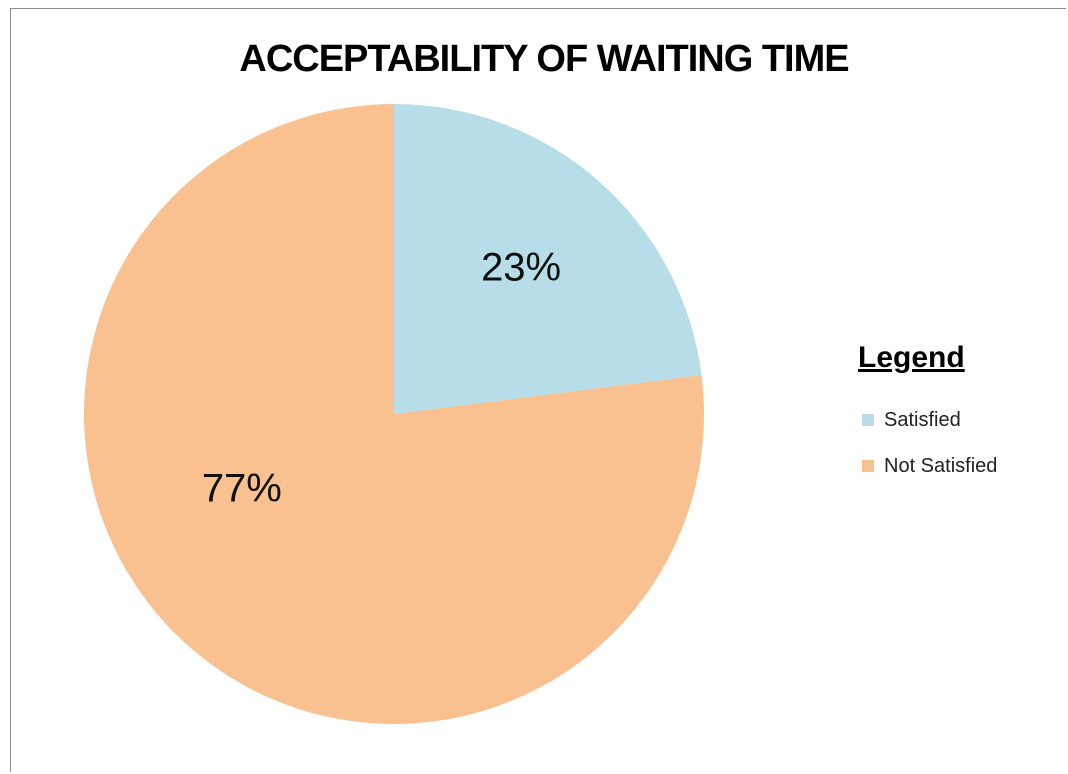 The height and width of the screenshot is (774, 1068). I want to click on legend-item-not-satisfied: Not Satisfied, so click(960, 466).